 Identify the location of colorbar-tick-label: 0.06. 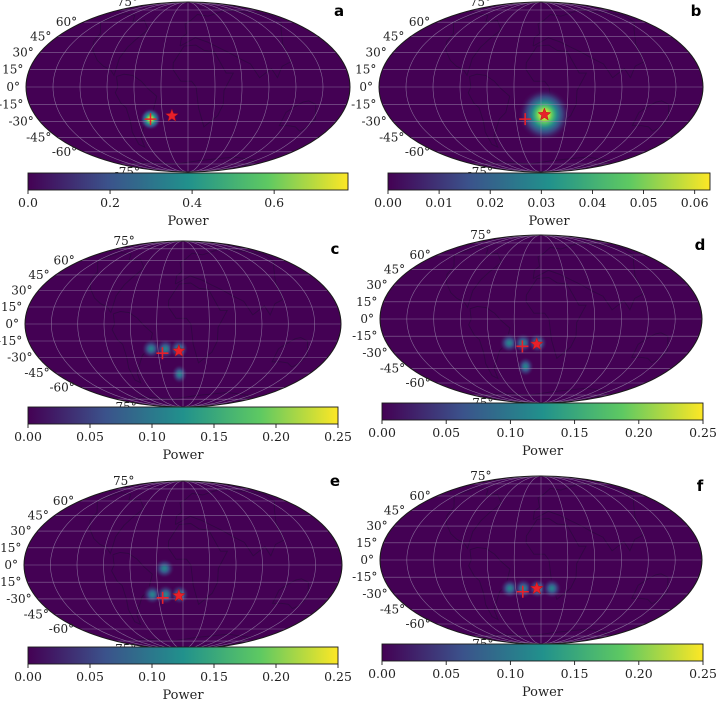
(695, 202).